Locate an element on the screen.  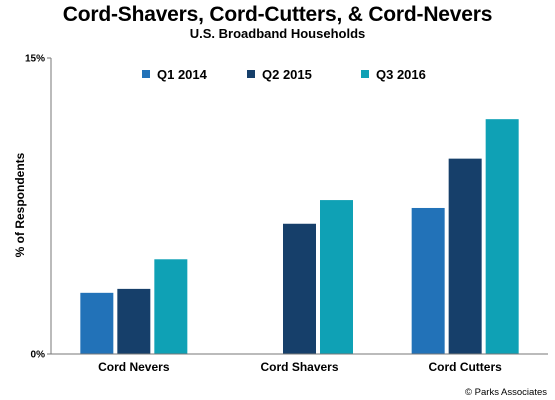
y-axis-ticks: 0% 15% is located at coordinates (38, 207).